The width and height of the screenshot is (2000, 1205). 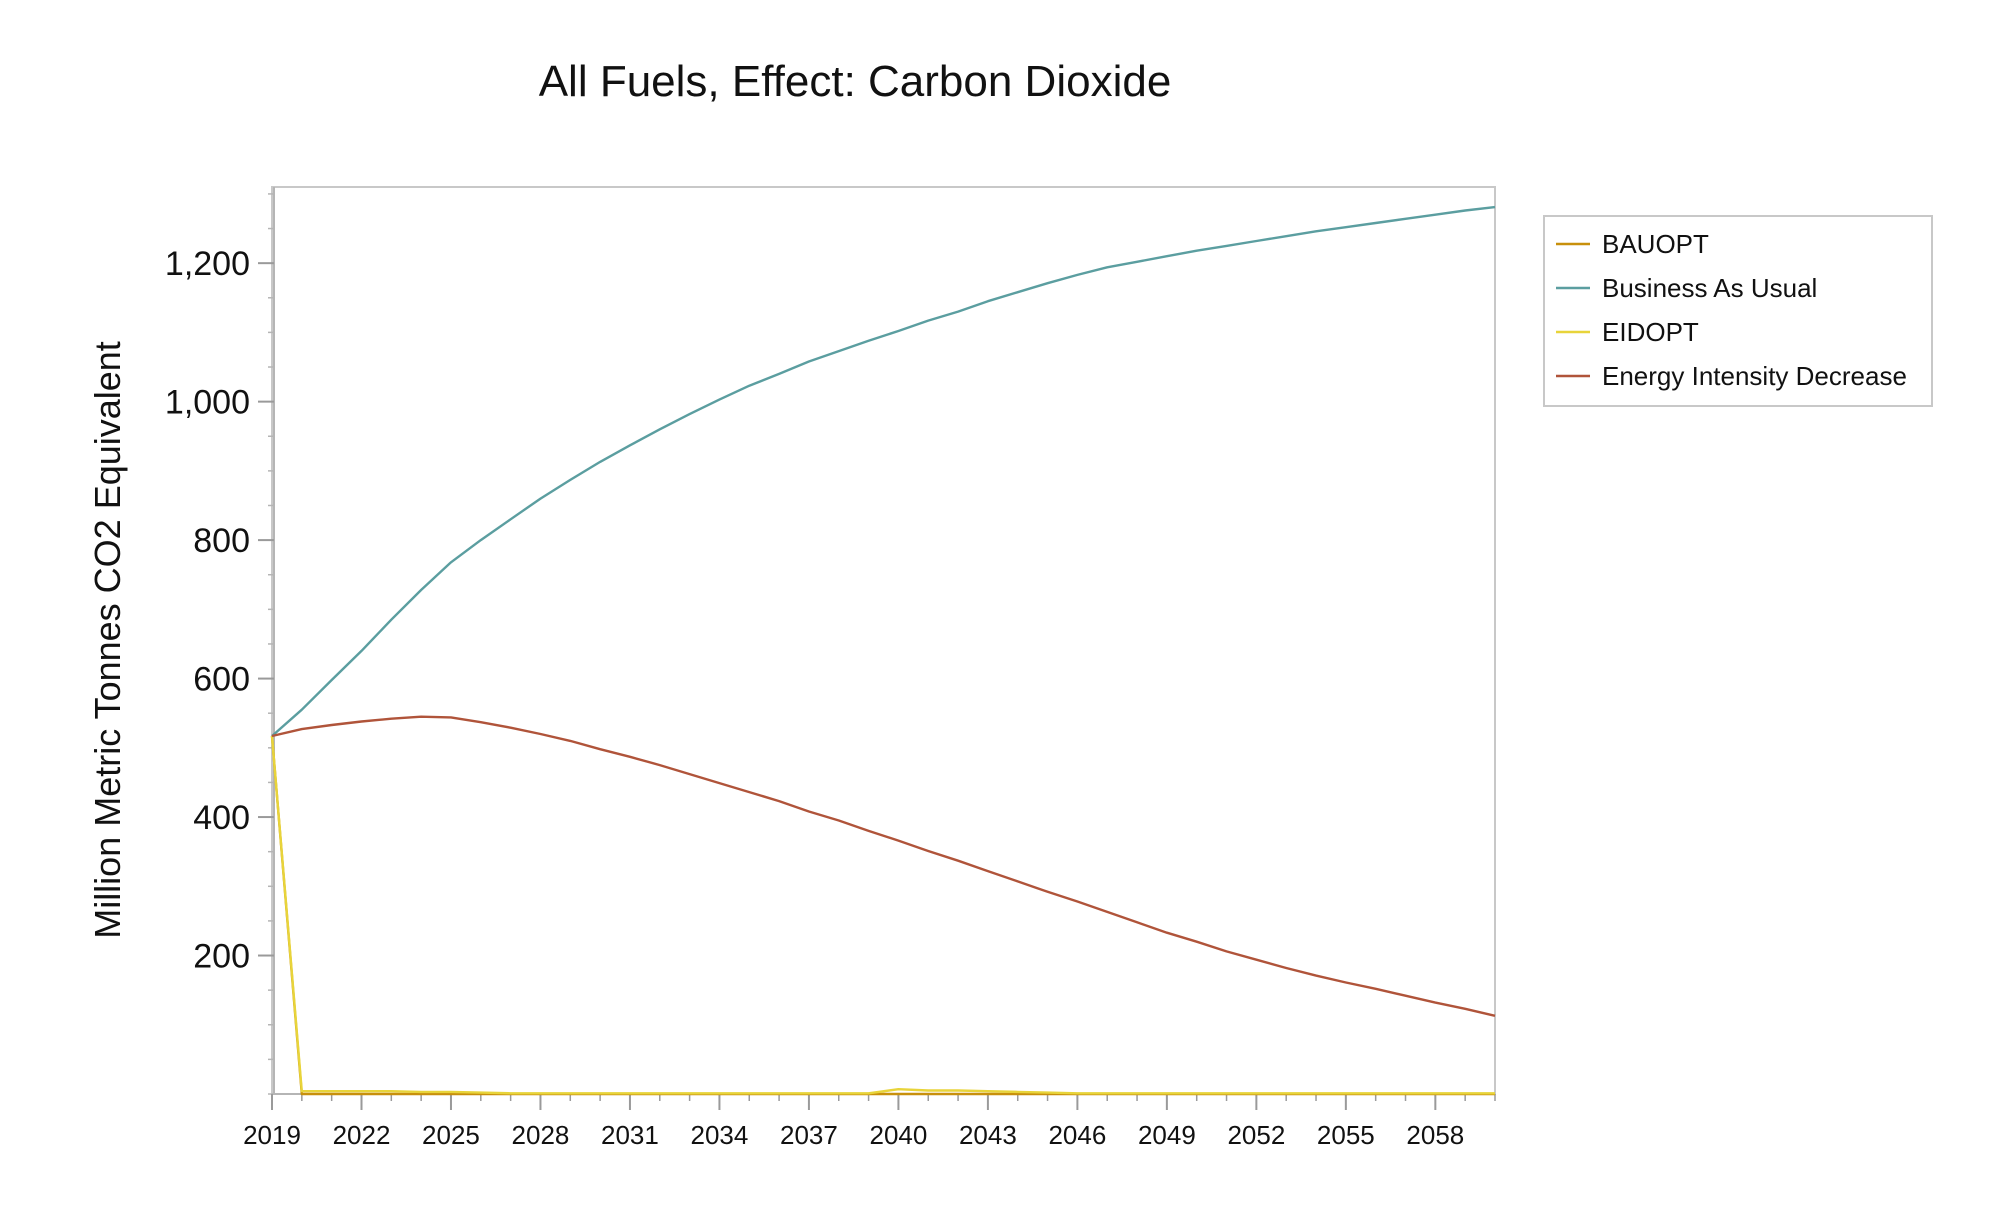 What do you see at coordinates (988, 1135) in the screenshot?
I see `x-tick-label: 2043` at bounding box center [988, 1135].